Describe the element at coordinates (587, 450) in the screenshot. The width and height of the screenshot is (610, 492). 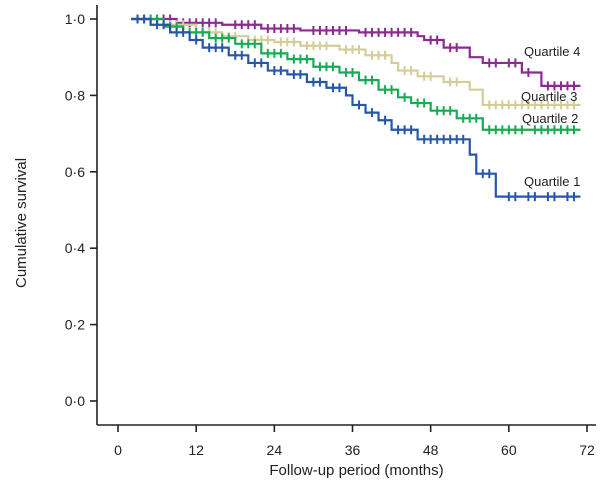
I see `x-tick-label: 72` at that location.